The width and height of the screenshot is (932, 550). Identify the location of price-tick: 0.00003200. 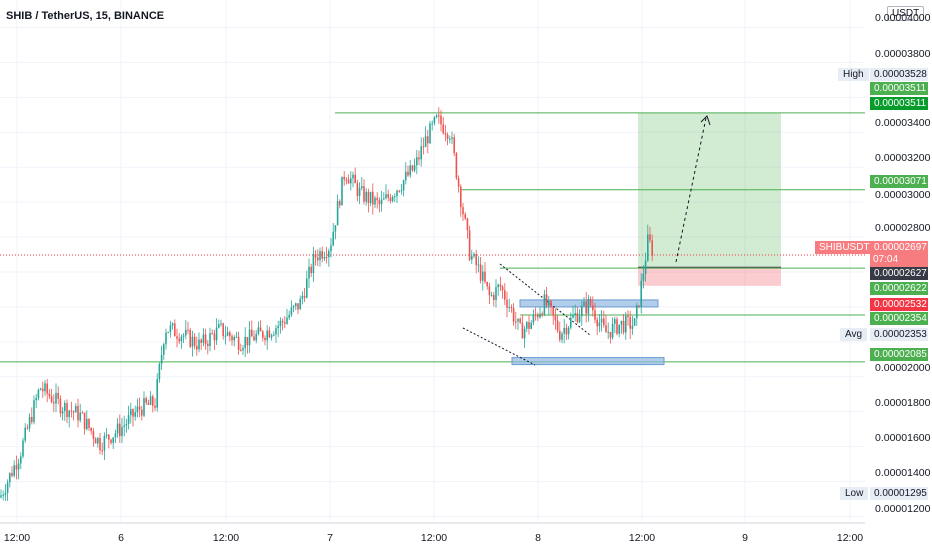
(903, 158).